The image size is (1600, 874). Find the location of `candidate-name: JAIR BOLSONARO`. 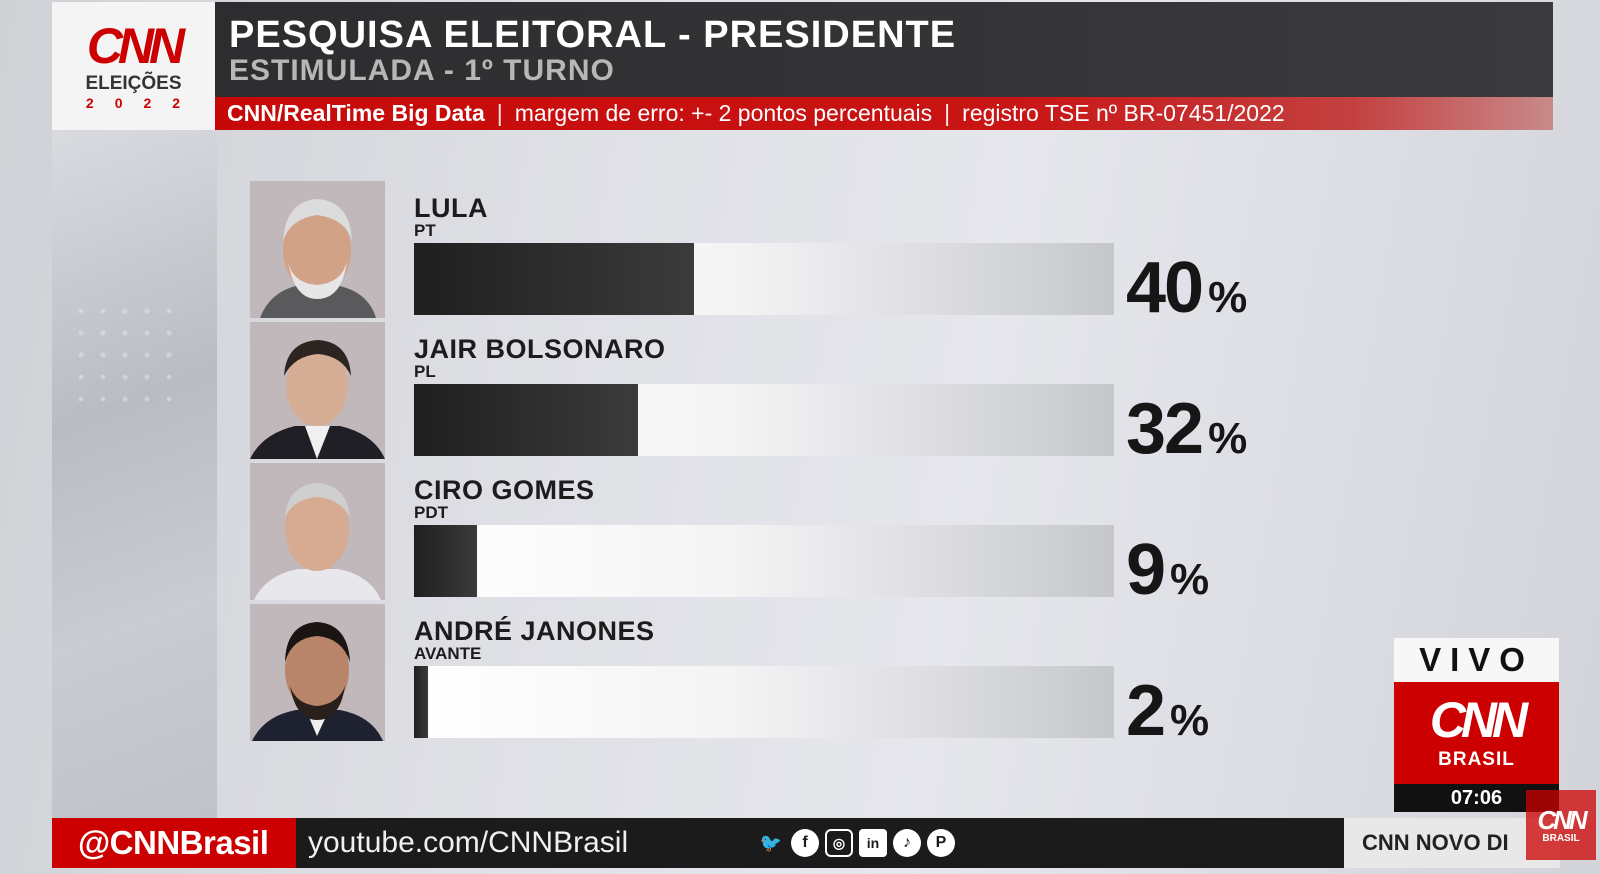

candidate-name: JAIR BOLSONARO is located at coordinates (540, 349).